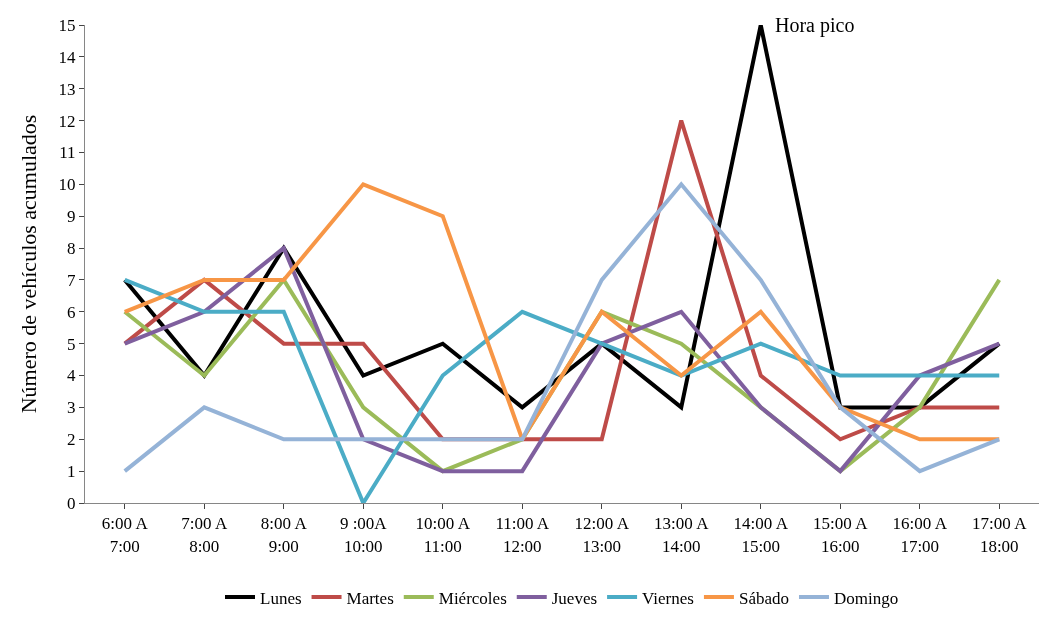 This screenshot has width=1059, height=628. Describe the element at coordinates (71, 440) in the screenshot. I see `y-tick-label: 2` at that location.